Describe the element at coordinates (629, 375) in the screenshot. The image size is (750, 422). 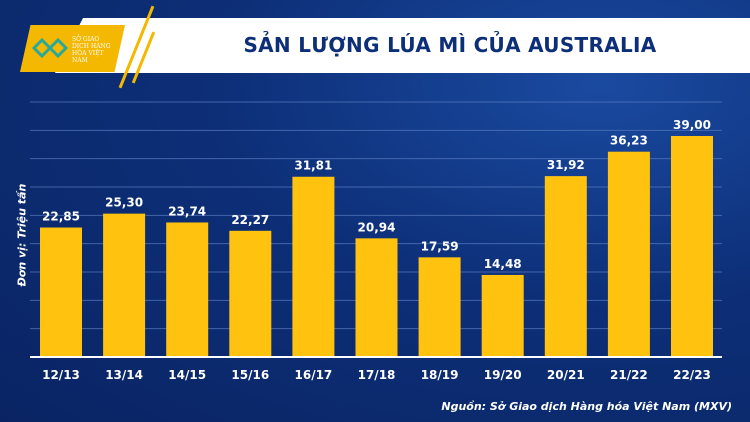
I see `x-tick-label: 21/22` at that location.